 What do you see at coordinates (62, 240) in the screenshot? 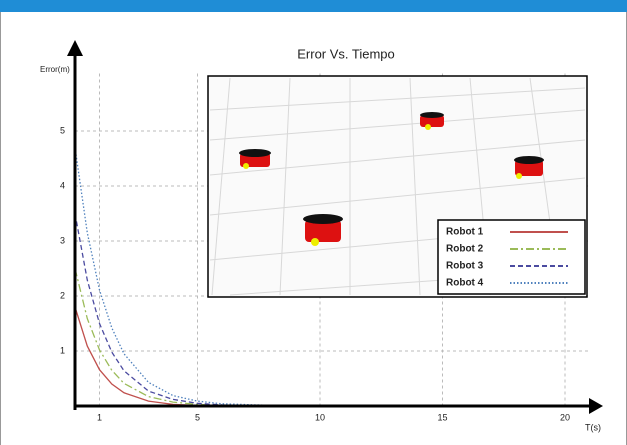
I see `y-tick-label: 3` at bounding box center [62, 240].